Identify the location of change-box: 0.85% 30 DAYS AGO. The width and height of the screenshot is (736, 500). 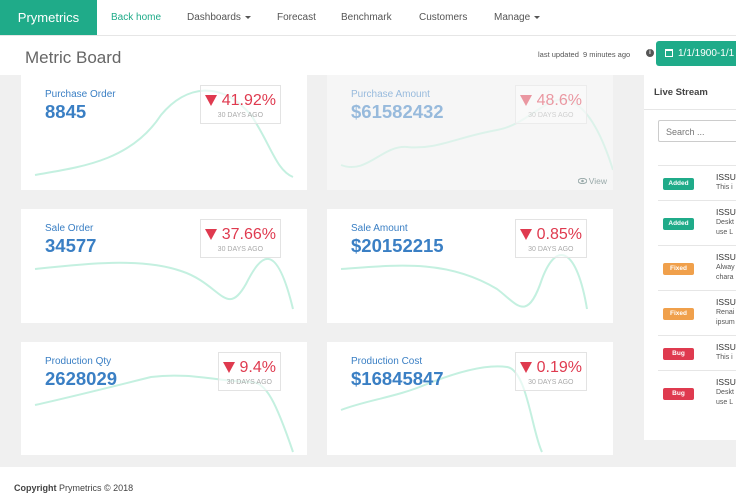
(550, 238).